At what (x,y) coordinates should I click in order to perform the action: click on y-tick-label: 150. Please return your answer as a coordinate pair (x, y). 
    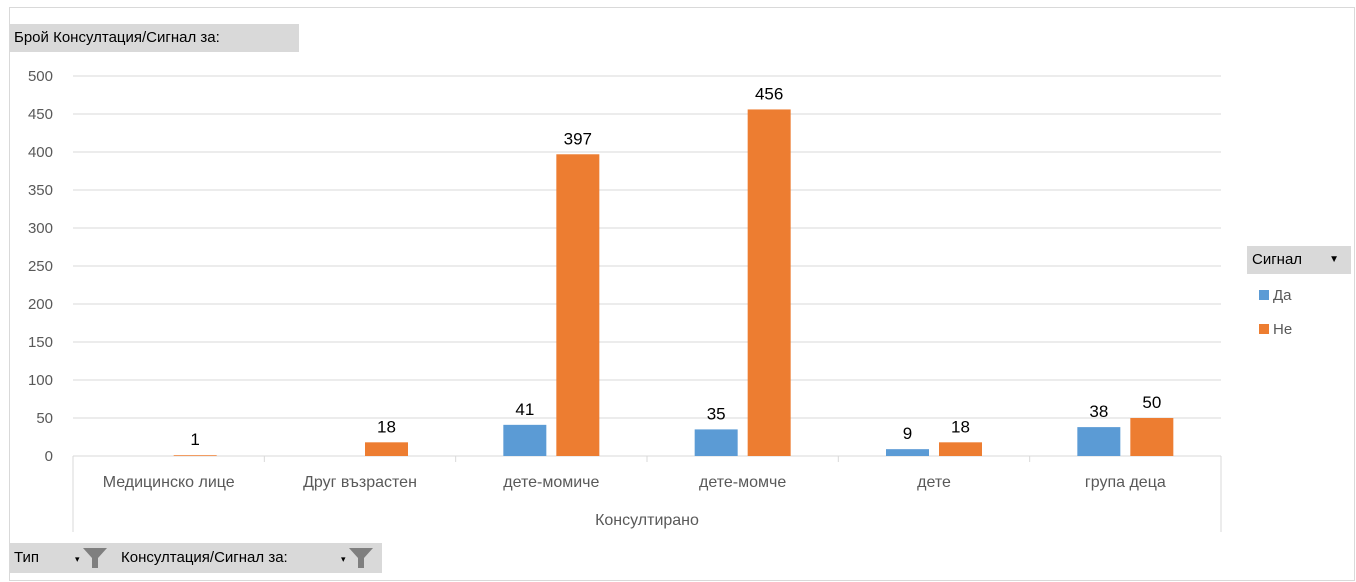
    Looking at the image, I should click on (40, 342).